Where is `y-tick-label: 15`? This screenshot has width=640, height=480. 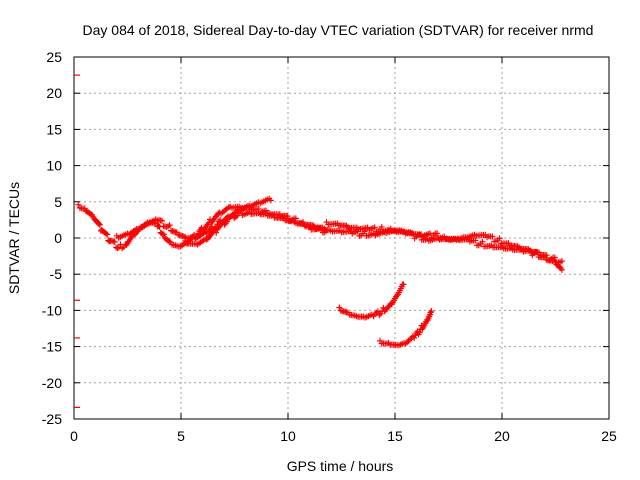 y-tick-label: 15 is located at coordinates (54, 129).